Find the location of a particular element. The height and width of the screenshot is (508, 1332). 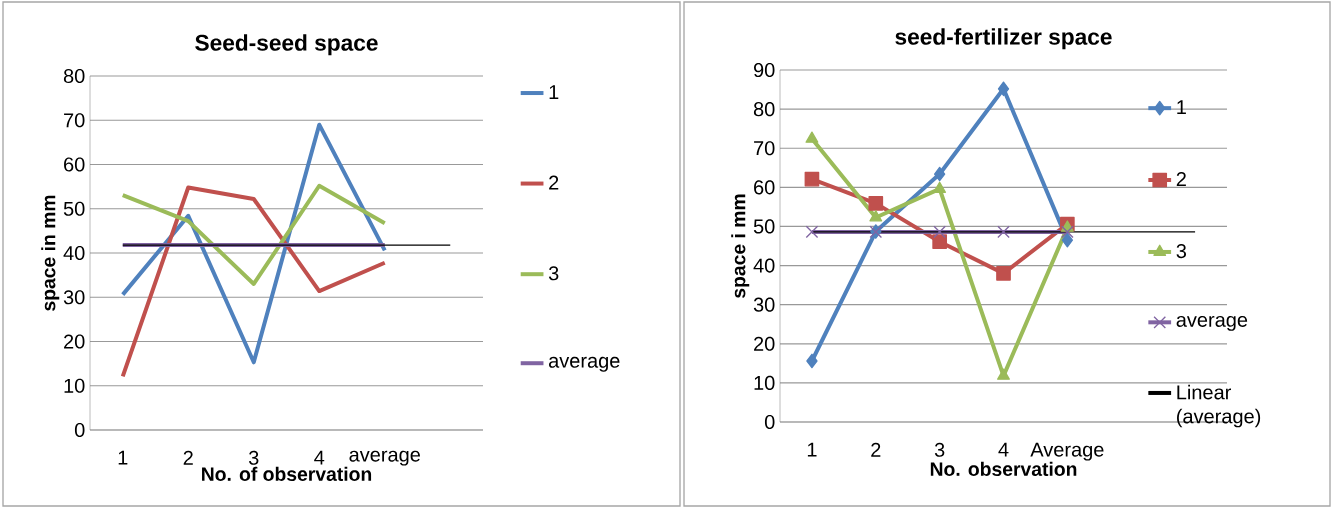

y-axis-title: space in mm is located at coordinates (50, 253).